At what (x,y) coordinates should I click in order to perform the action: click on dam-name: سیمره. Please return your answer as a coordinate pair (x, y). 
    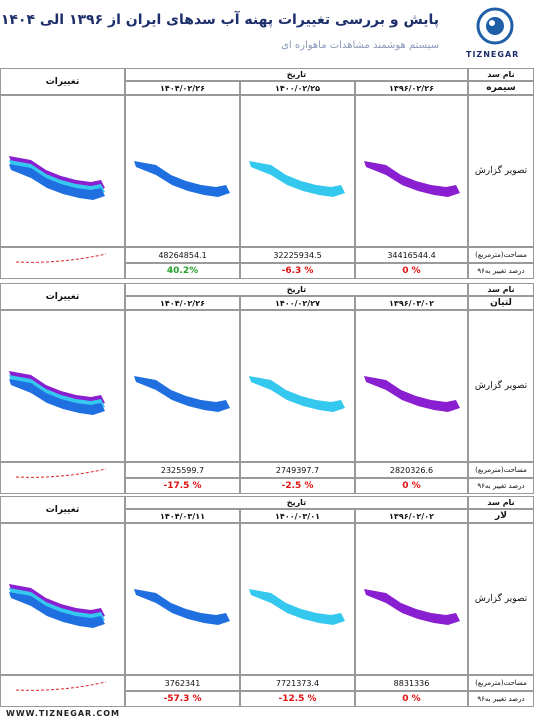
    Looking at the image, I should click on (501, 88).